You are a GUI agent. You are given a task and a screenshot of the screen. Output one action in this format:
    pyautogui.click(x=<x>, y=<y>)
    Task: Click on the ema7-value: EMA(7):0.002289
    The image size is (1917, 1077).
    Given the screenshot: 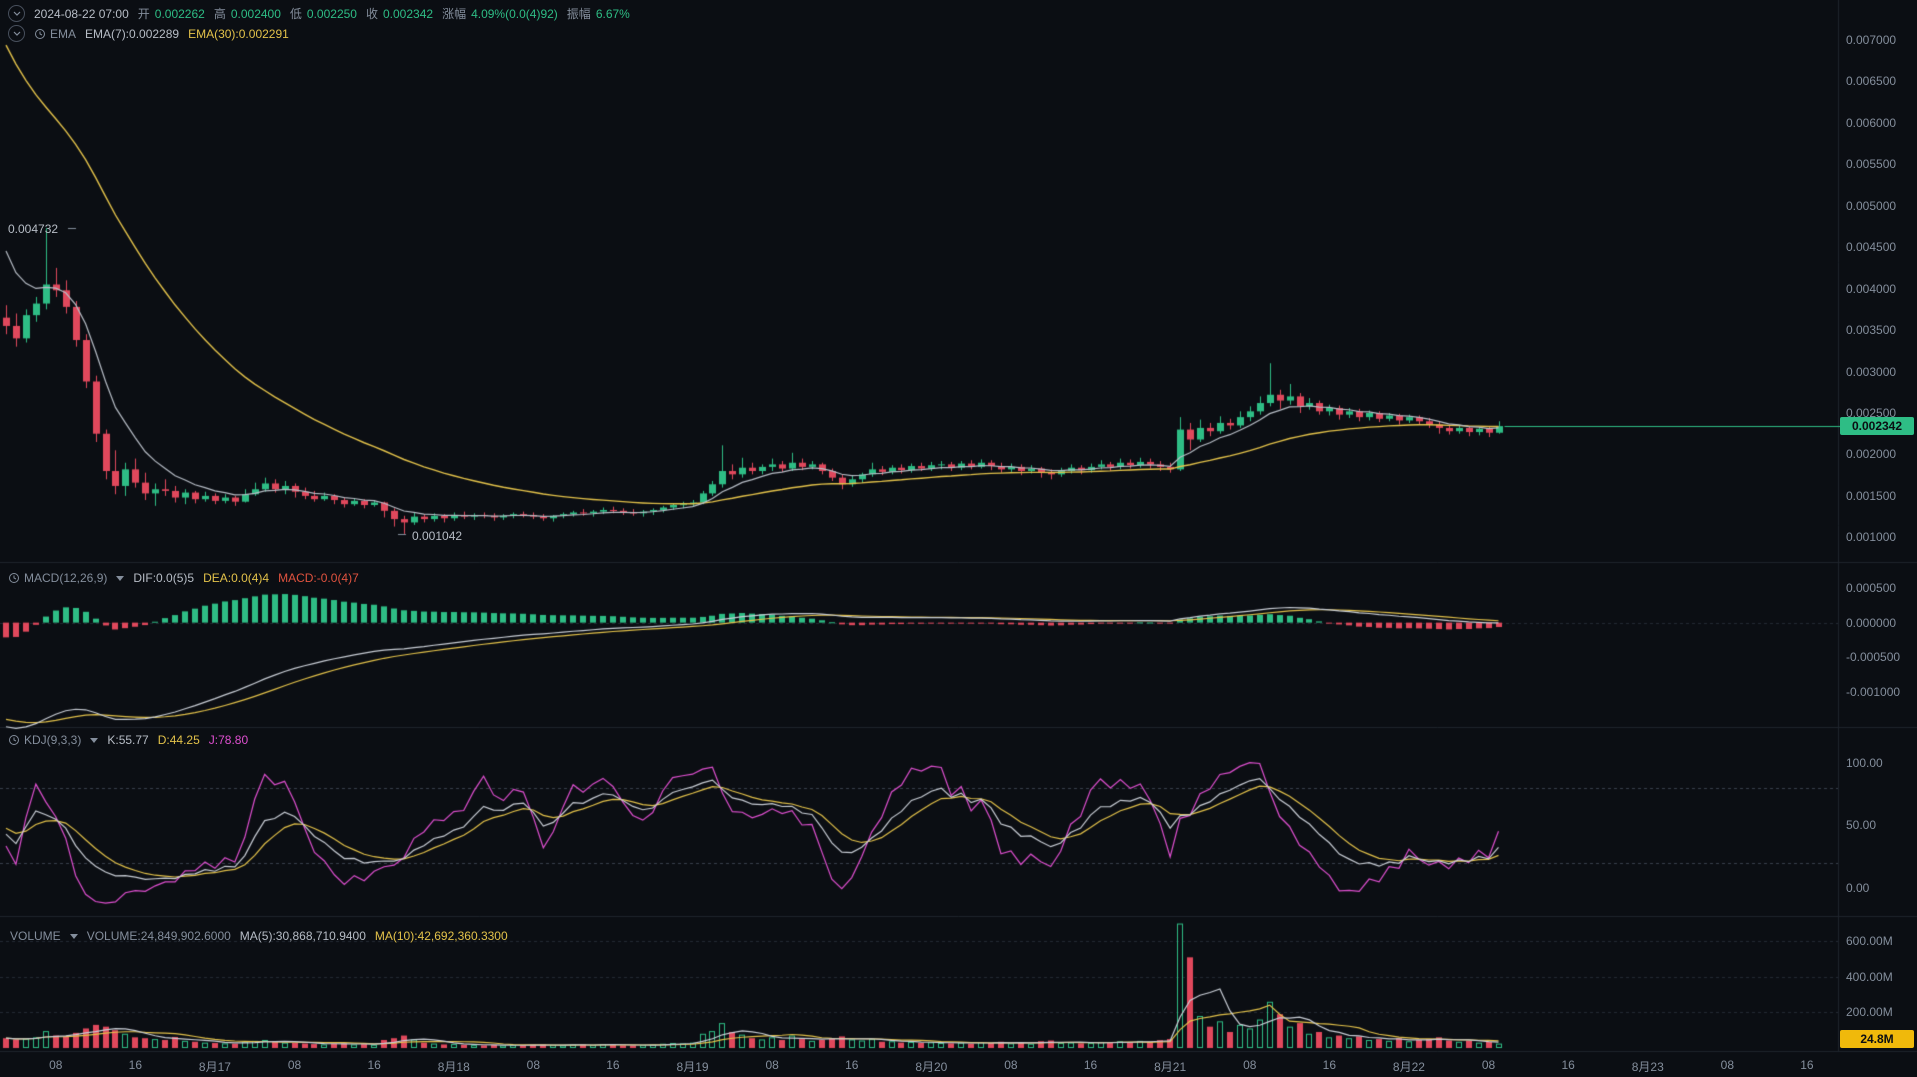 What is the action you would take?
    pyautogui.click(x=132, y=33)
    